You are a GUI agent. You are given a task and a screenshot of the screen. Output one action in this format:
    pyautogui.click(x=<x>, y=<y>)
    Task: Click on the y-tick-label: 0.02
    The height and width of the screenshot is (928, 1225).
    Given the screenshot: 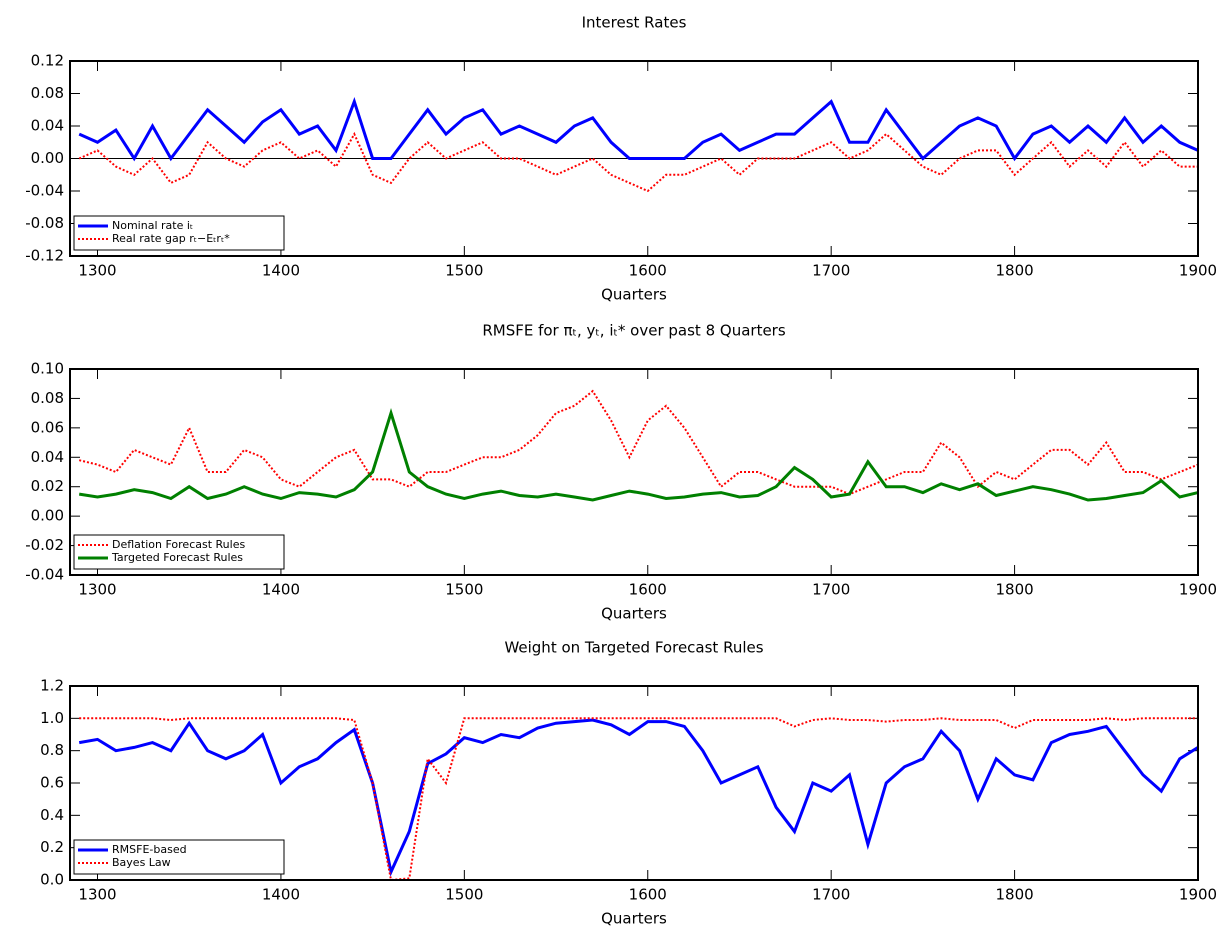 What is the action you would take?
    pyautogui.click(x=47, y=486)
    